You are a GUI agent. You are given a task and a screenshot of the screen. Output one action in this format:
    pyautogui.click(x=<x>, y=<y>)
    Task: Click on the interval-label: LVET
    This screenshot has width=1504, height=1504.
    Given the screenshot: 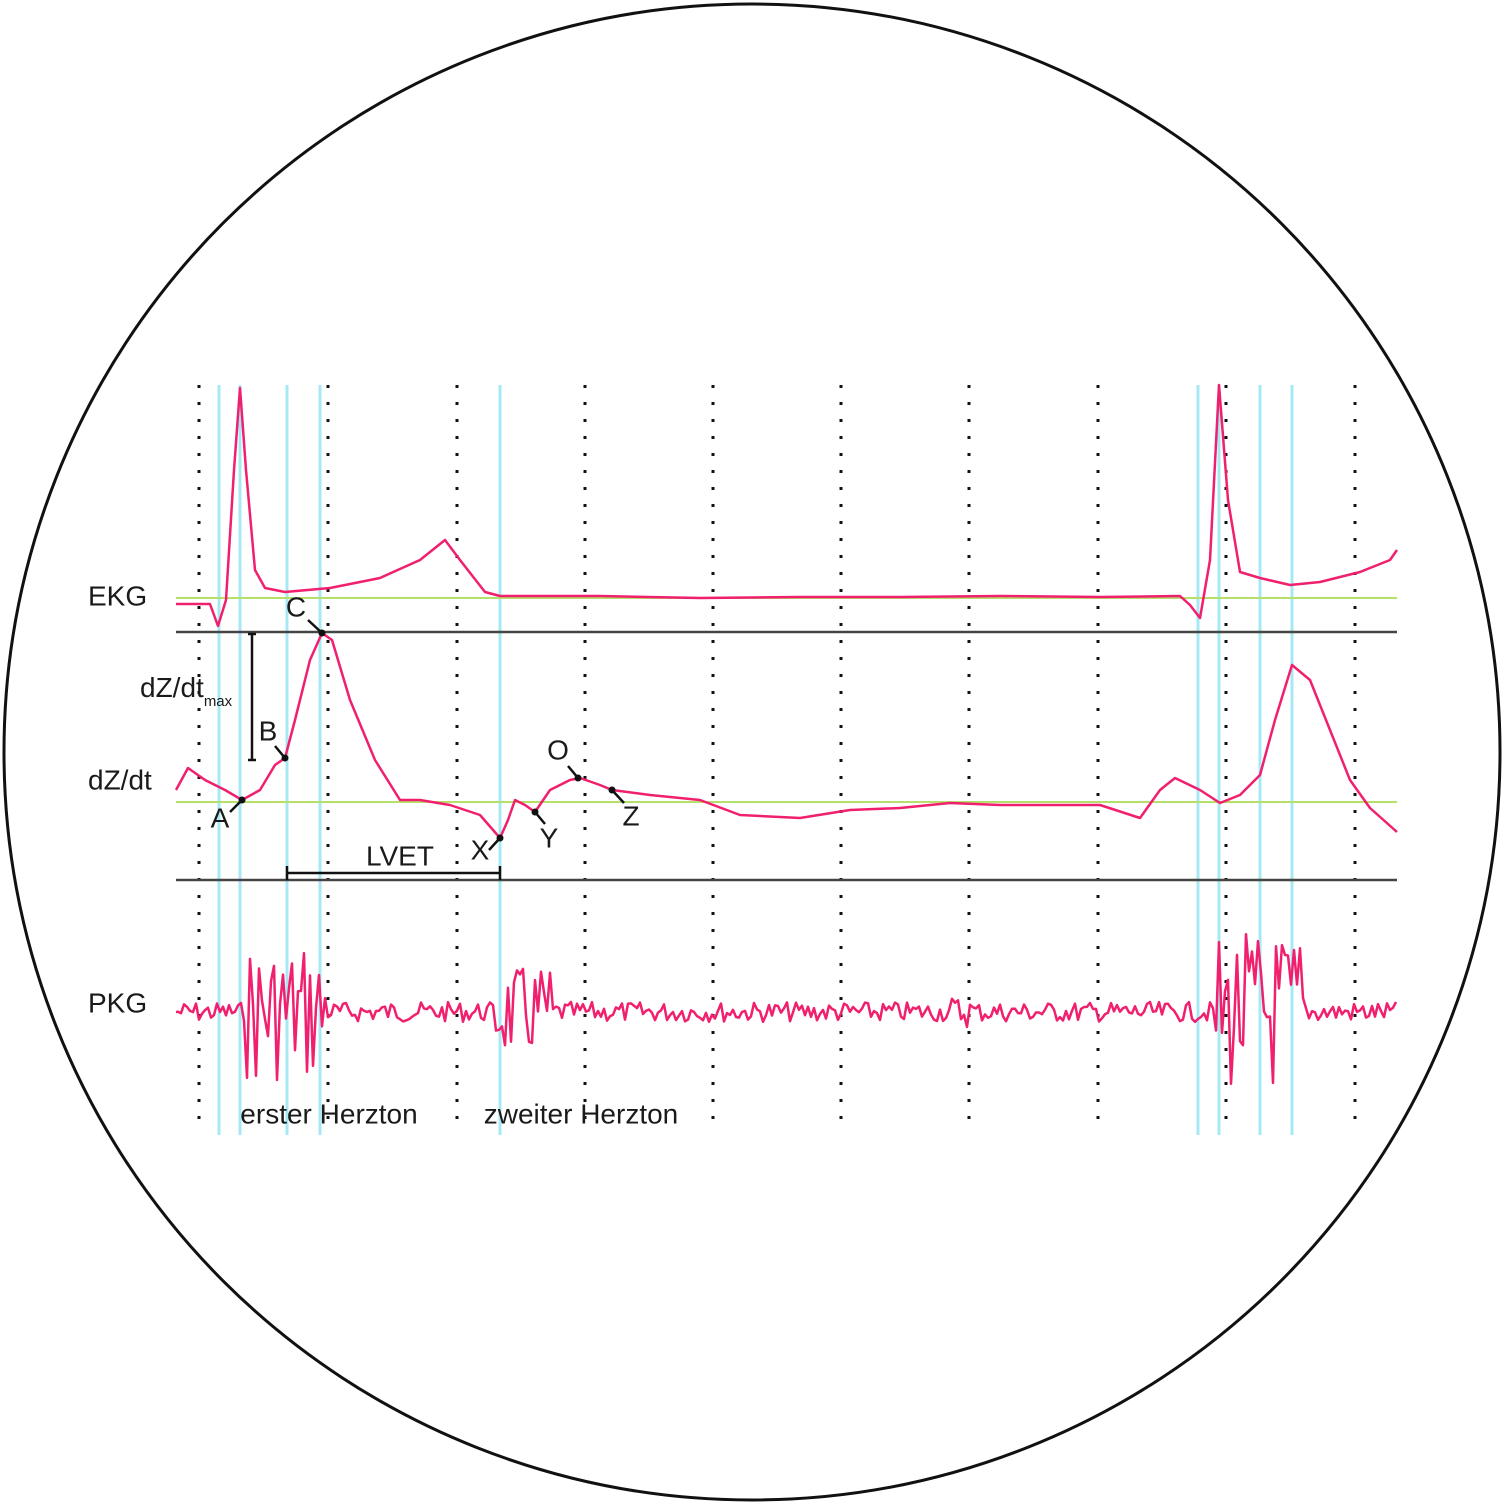 What is the action you would take?
    pyautogui.click(x=400, y=855)
    